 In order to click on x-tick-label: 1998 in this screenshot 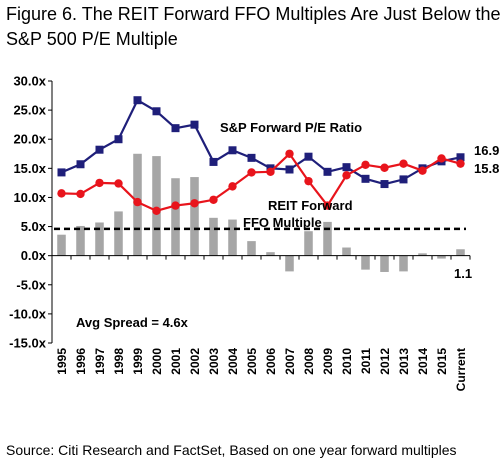, I will do `click(119, 361)`.